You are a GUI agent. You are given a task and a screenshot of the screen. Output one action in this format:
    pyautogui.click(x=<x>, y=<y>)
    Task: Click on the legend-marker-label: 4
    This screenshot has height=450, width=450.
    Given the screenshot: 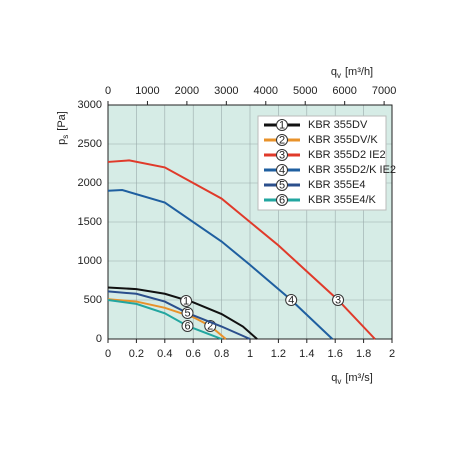 What is the action you would take?
    pyautogui.click(x=282, y=170)
    